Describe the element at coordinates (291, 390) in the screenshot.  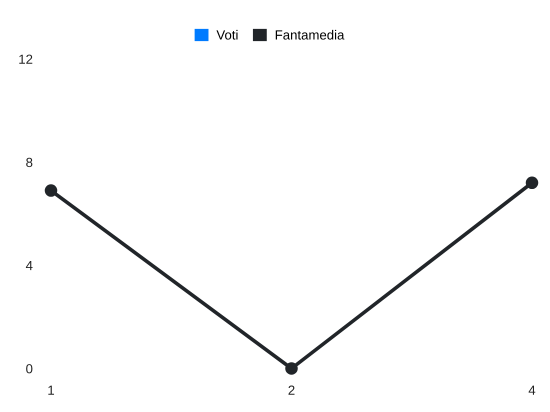
I see `x-tick-label: 2` at that location.